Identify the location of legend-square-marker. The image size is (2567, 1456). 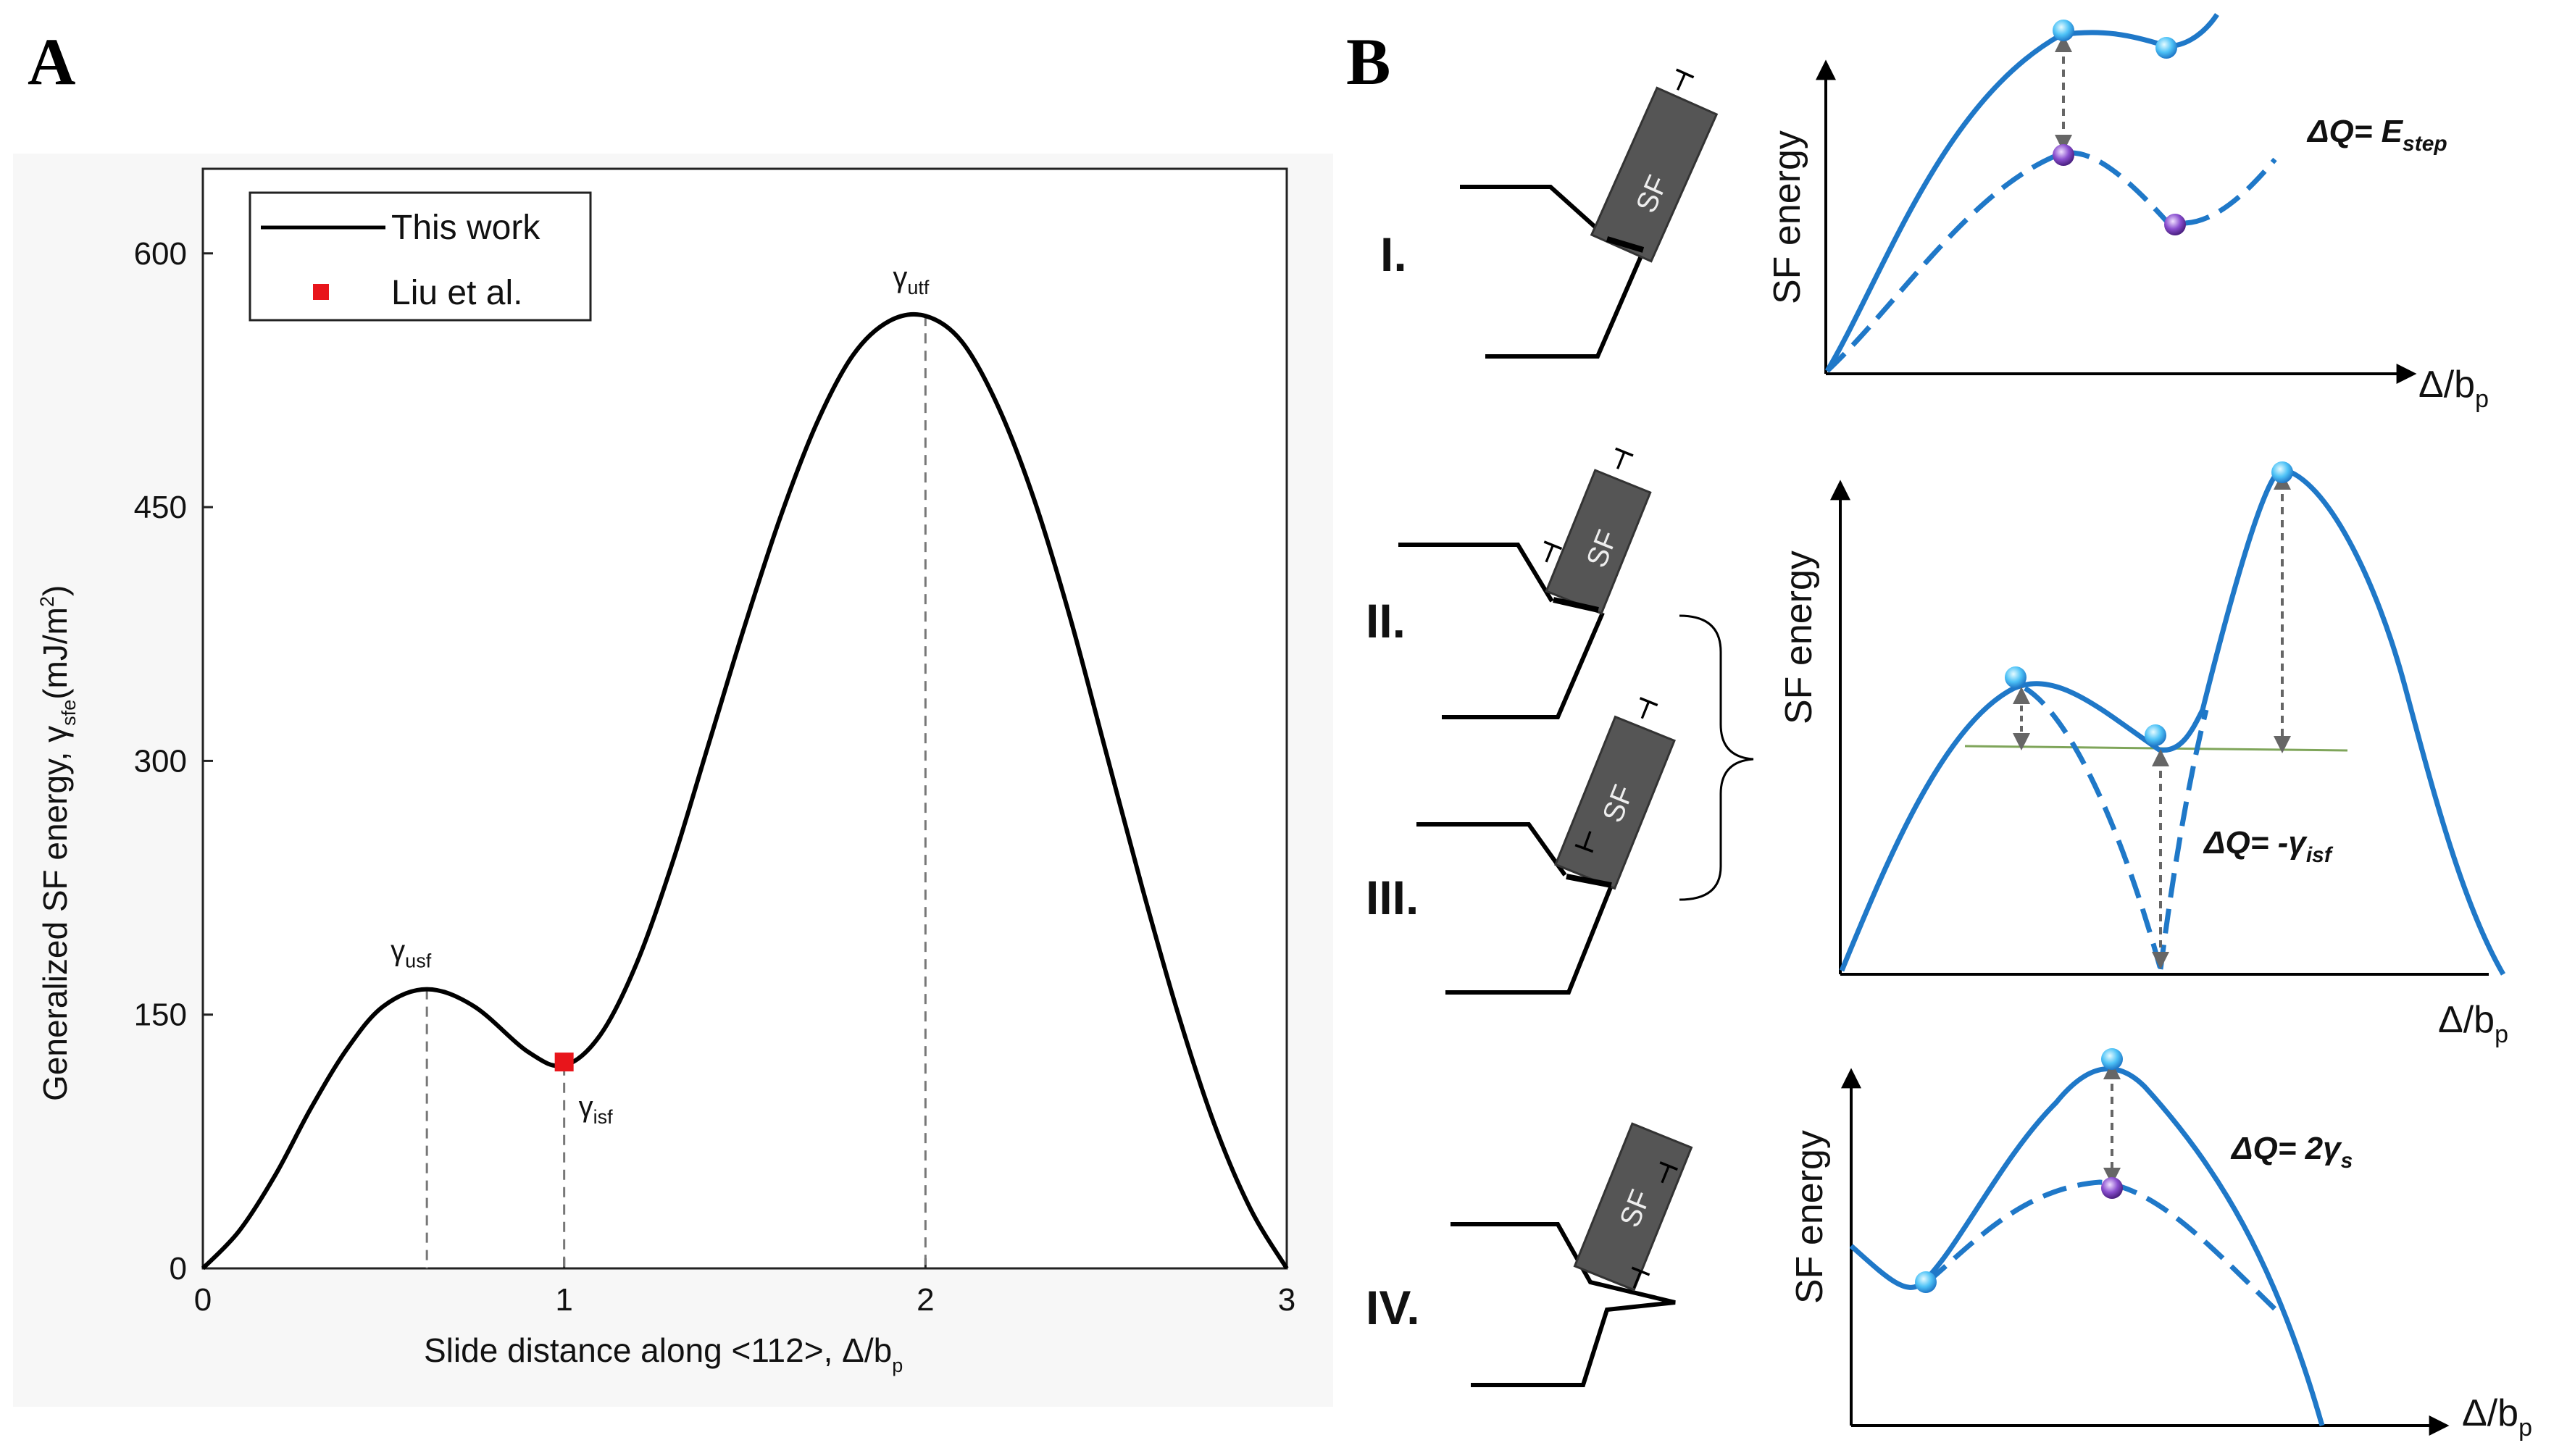
(321, 292).